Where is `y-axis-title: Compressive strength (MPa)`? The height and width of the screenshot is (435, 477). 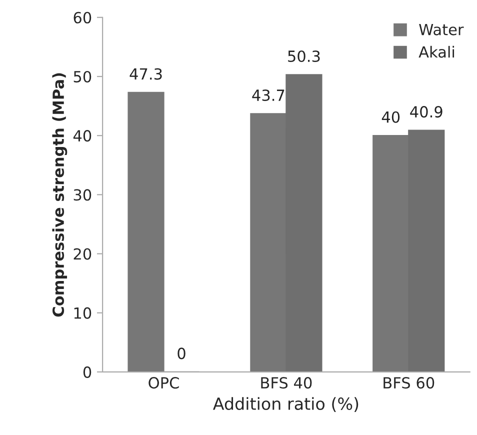
y-axis-title: Compressive strength (MPa) is located at coordinates (60, 195).